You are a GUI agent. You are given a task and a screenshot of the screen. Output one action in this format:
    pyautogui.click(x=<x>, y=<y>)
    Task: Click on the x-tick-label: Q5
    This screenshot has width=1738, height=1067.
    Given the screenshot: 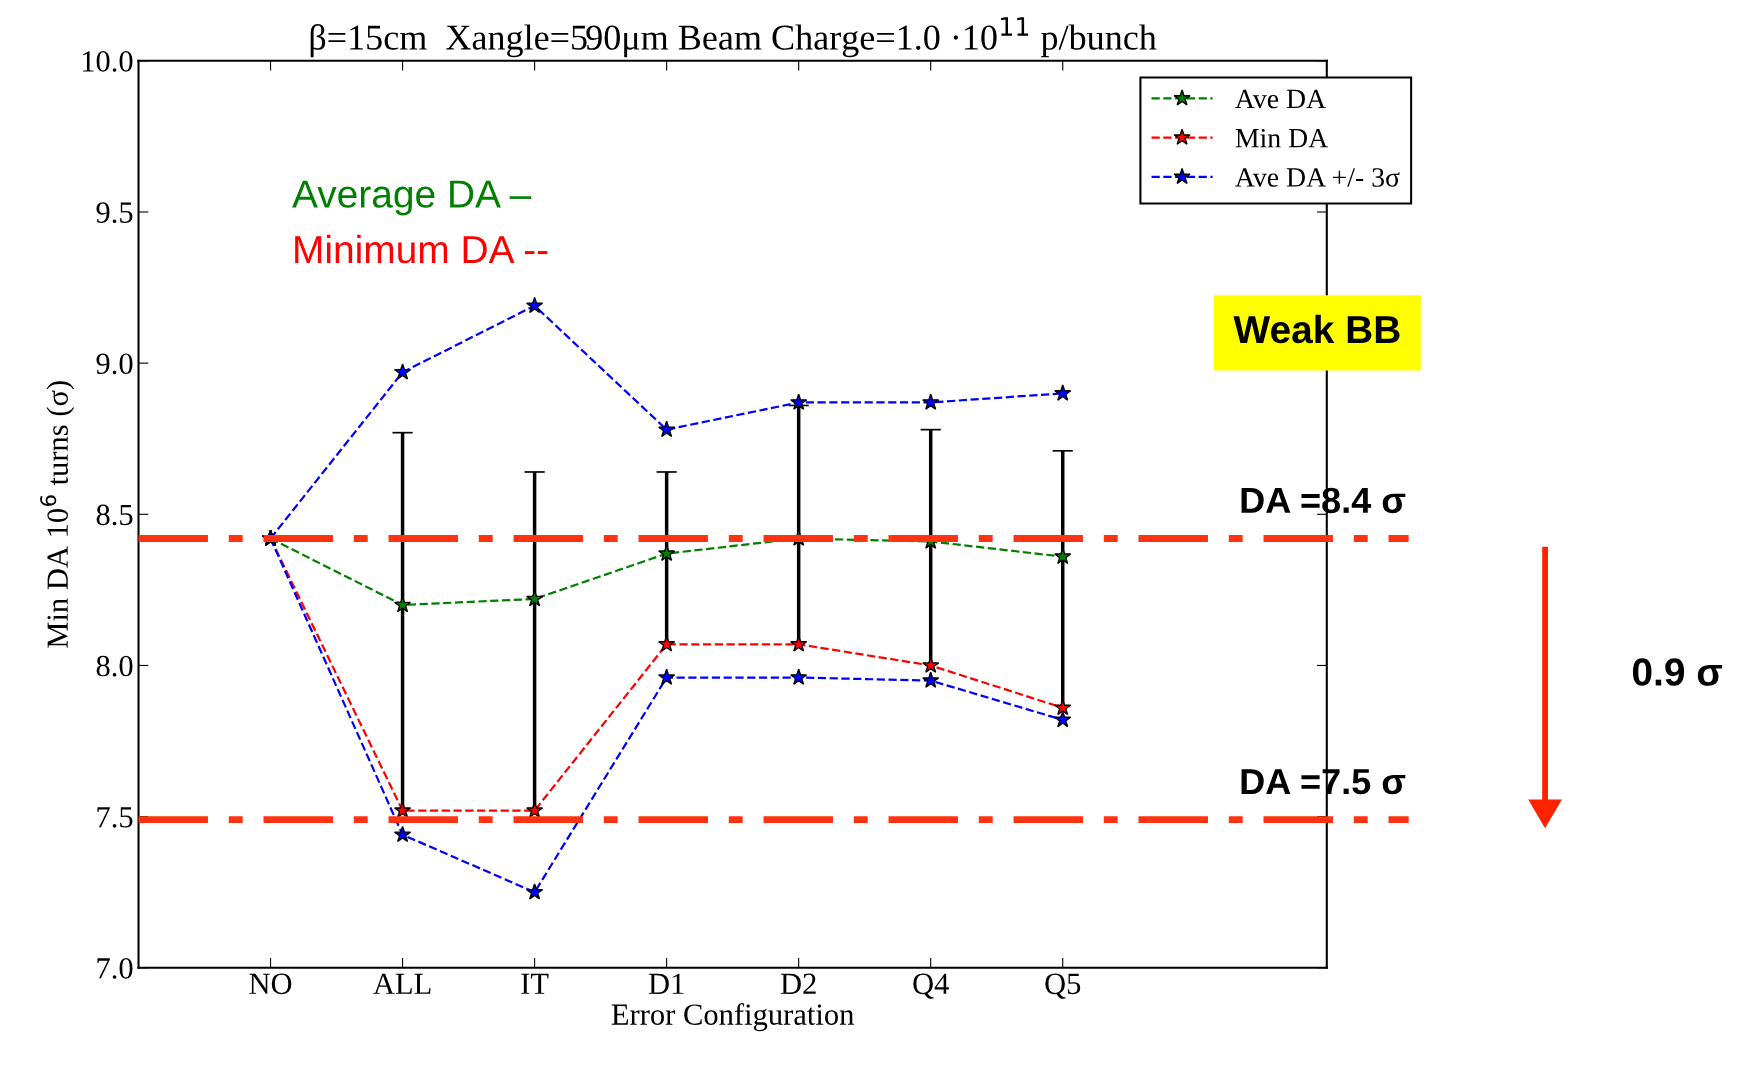 What is the action you would take?
    pyautogui.click(x=1063, y=986)
    